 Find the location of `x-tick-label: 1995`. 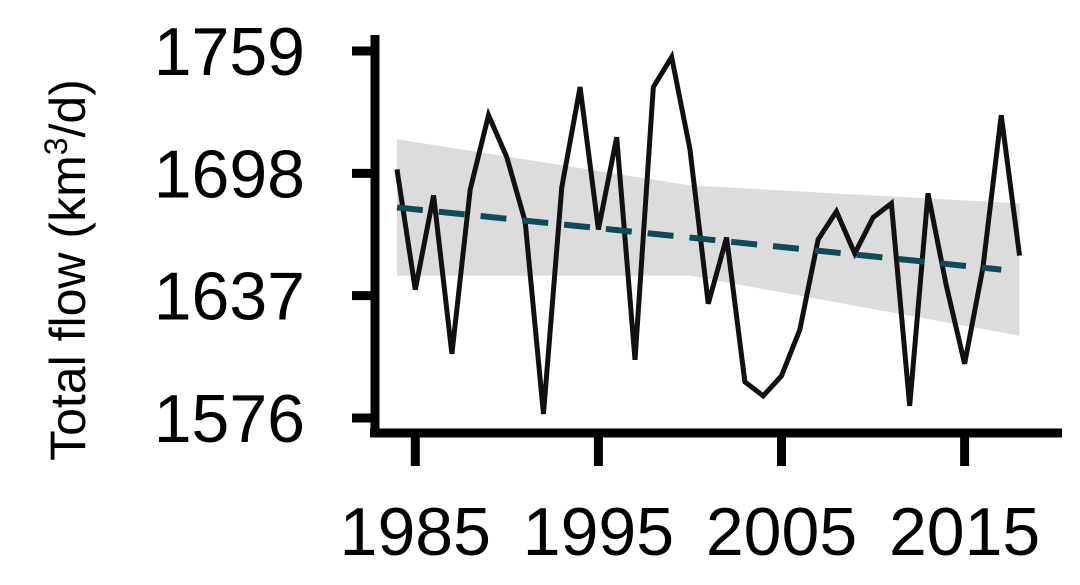

x-tick-label: 1995 is located at coordinates (598, 532).